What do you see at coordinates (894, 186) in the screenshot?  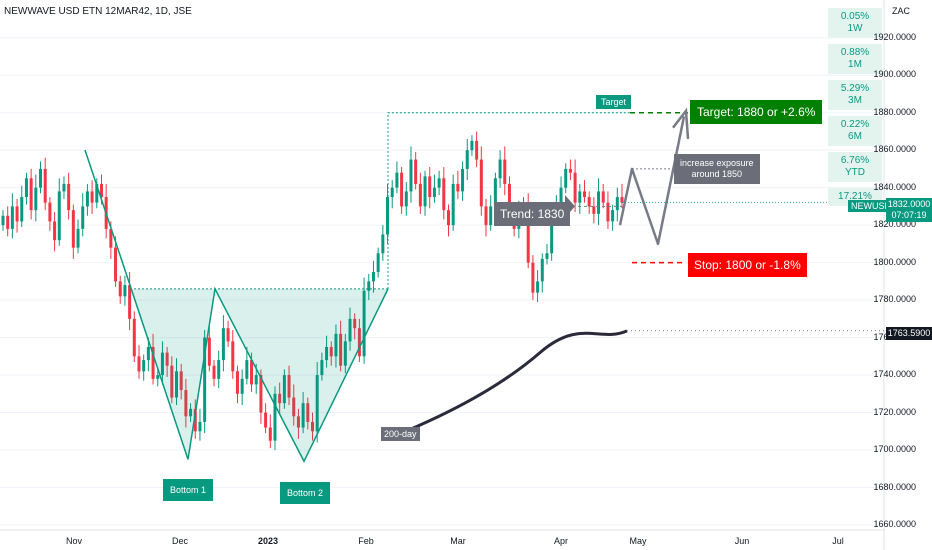 I see `y-tick-label: 1840.0000` at bounding box center [894, 186].